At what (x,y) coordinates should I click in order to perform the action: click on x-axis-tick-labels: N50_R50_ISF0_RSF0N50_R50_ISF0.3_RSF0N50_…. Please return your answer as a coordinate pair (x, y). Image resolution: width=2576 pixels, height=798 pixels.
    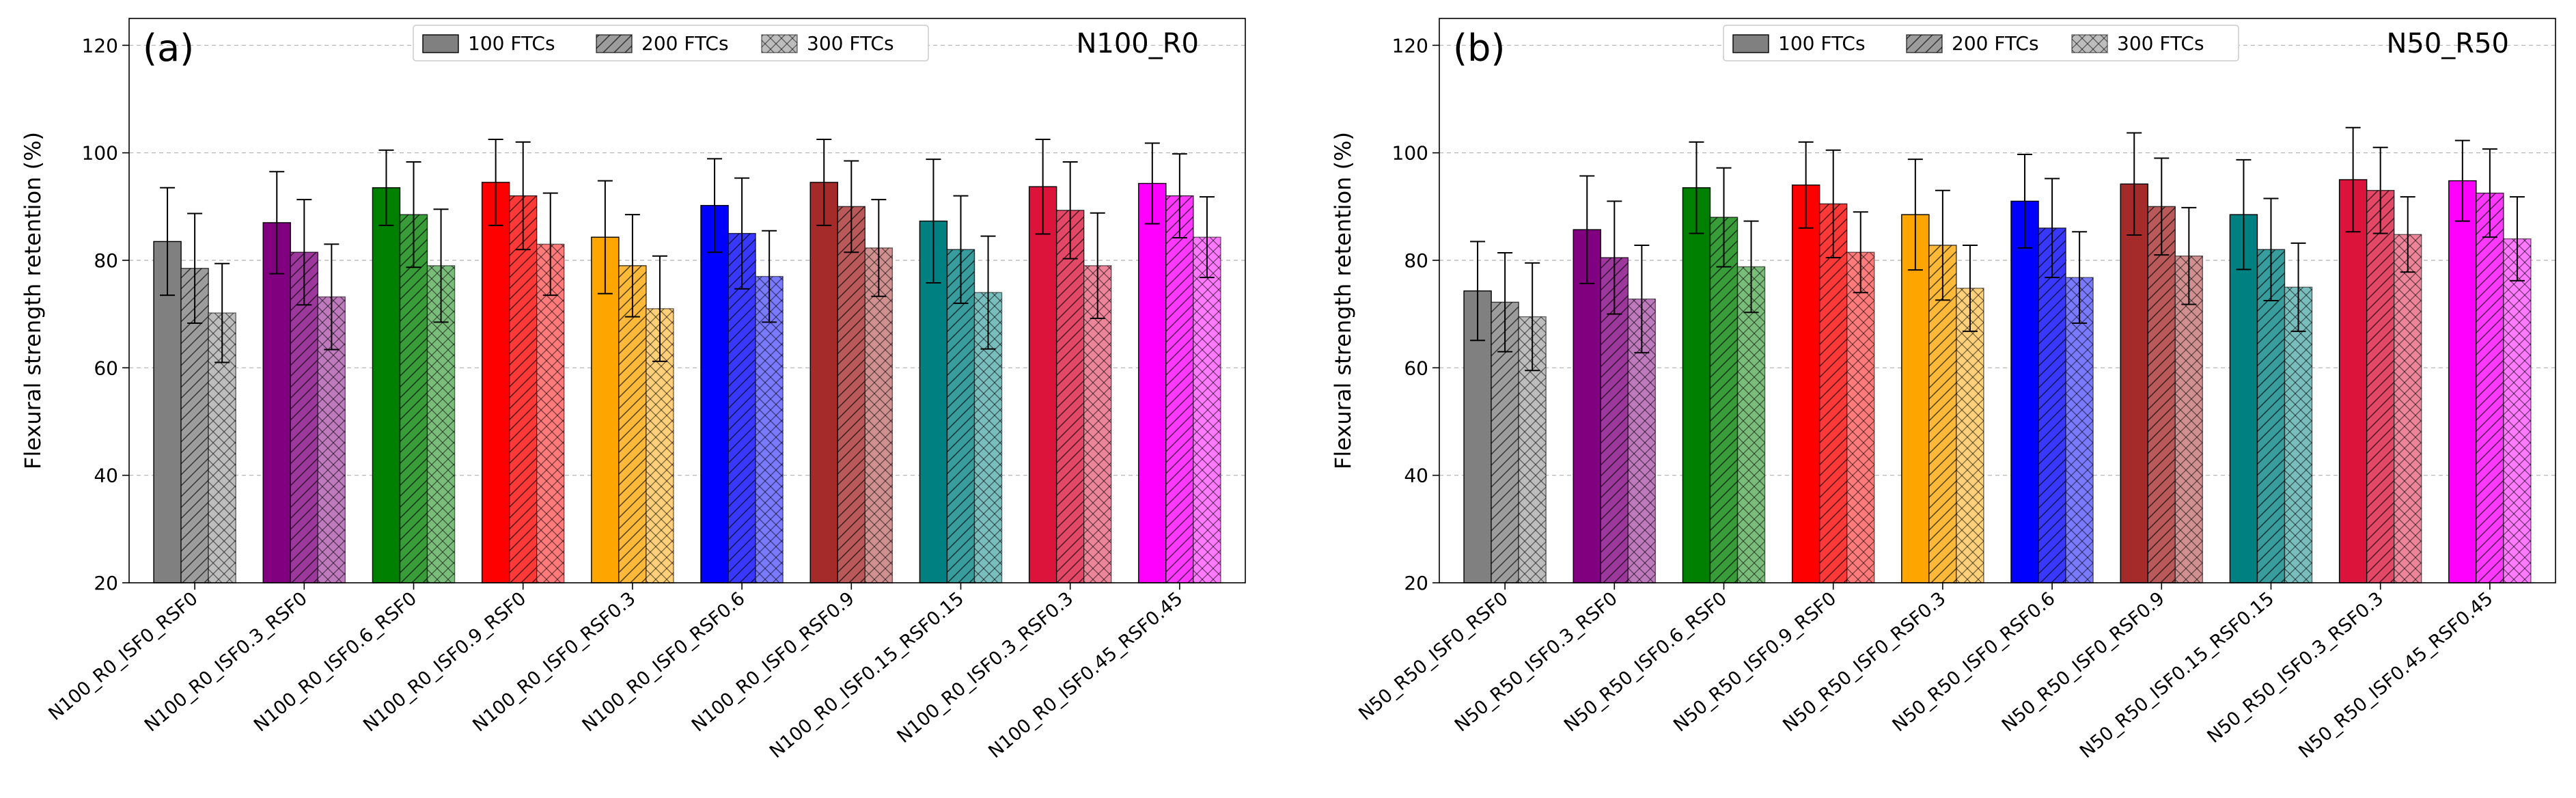
    Looking at the image, I should click on (1926, 672).